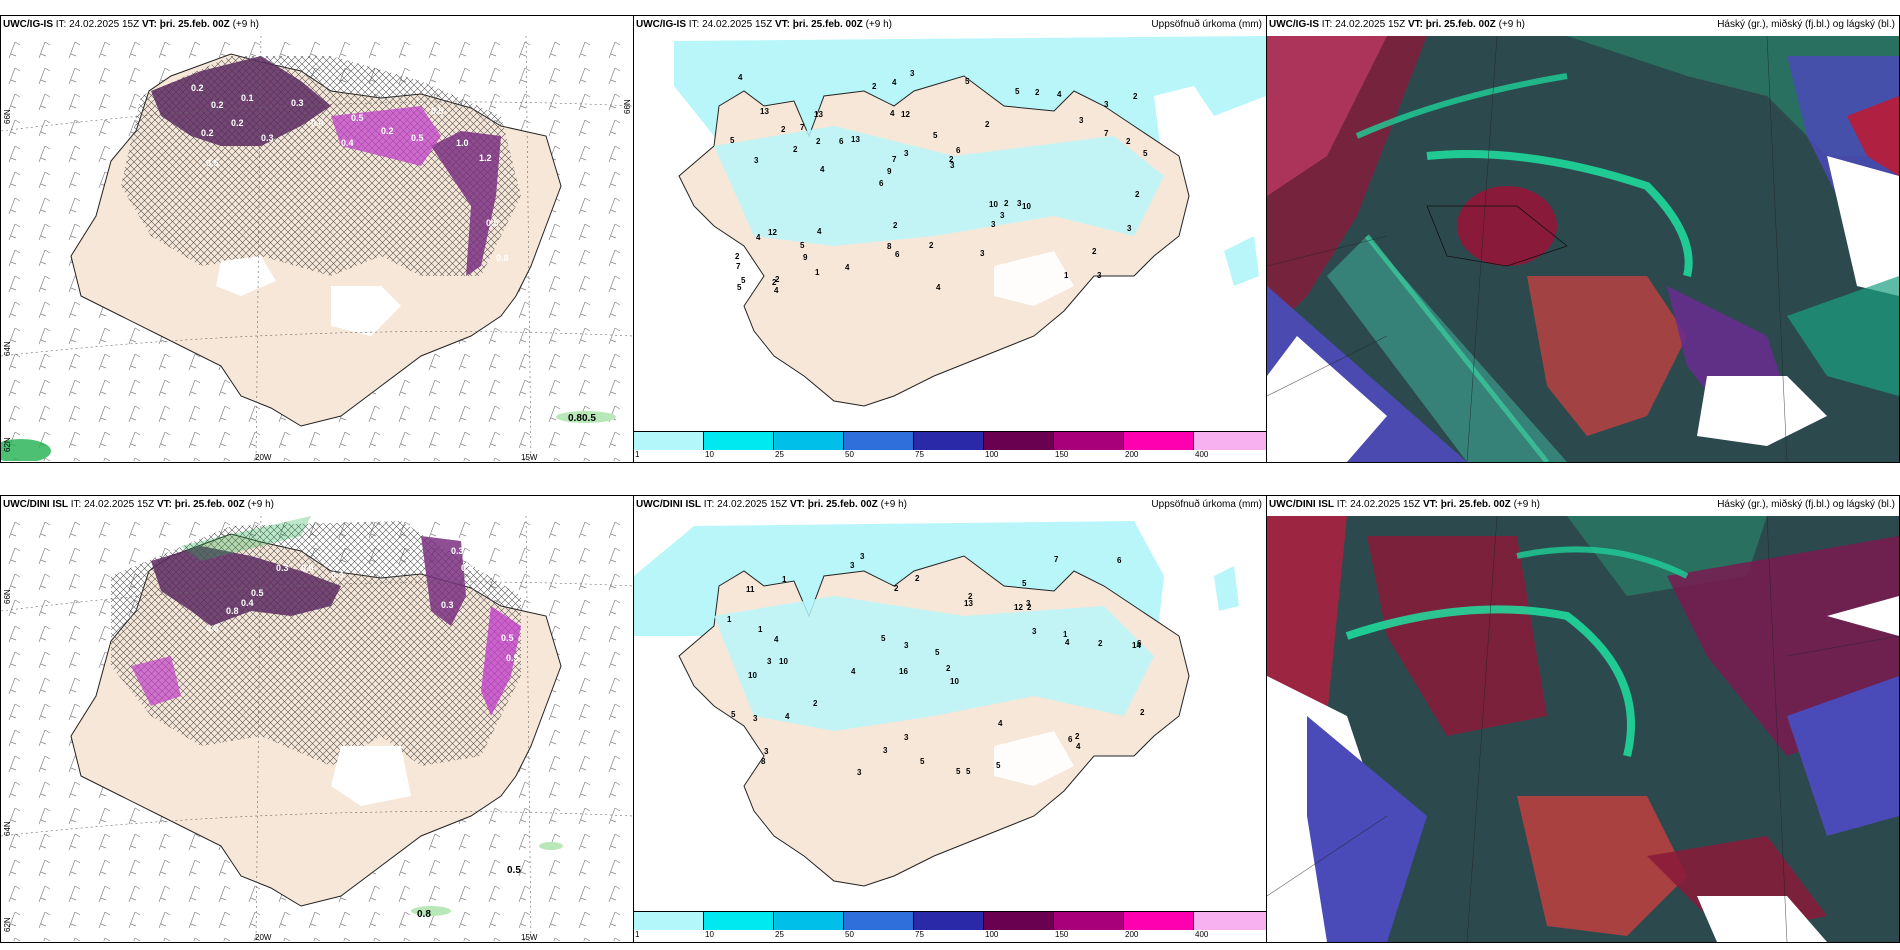  Describe the element at coordinates (263, 457) in the screenshot. I see `lon-label: 20W` at that location.